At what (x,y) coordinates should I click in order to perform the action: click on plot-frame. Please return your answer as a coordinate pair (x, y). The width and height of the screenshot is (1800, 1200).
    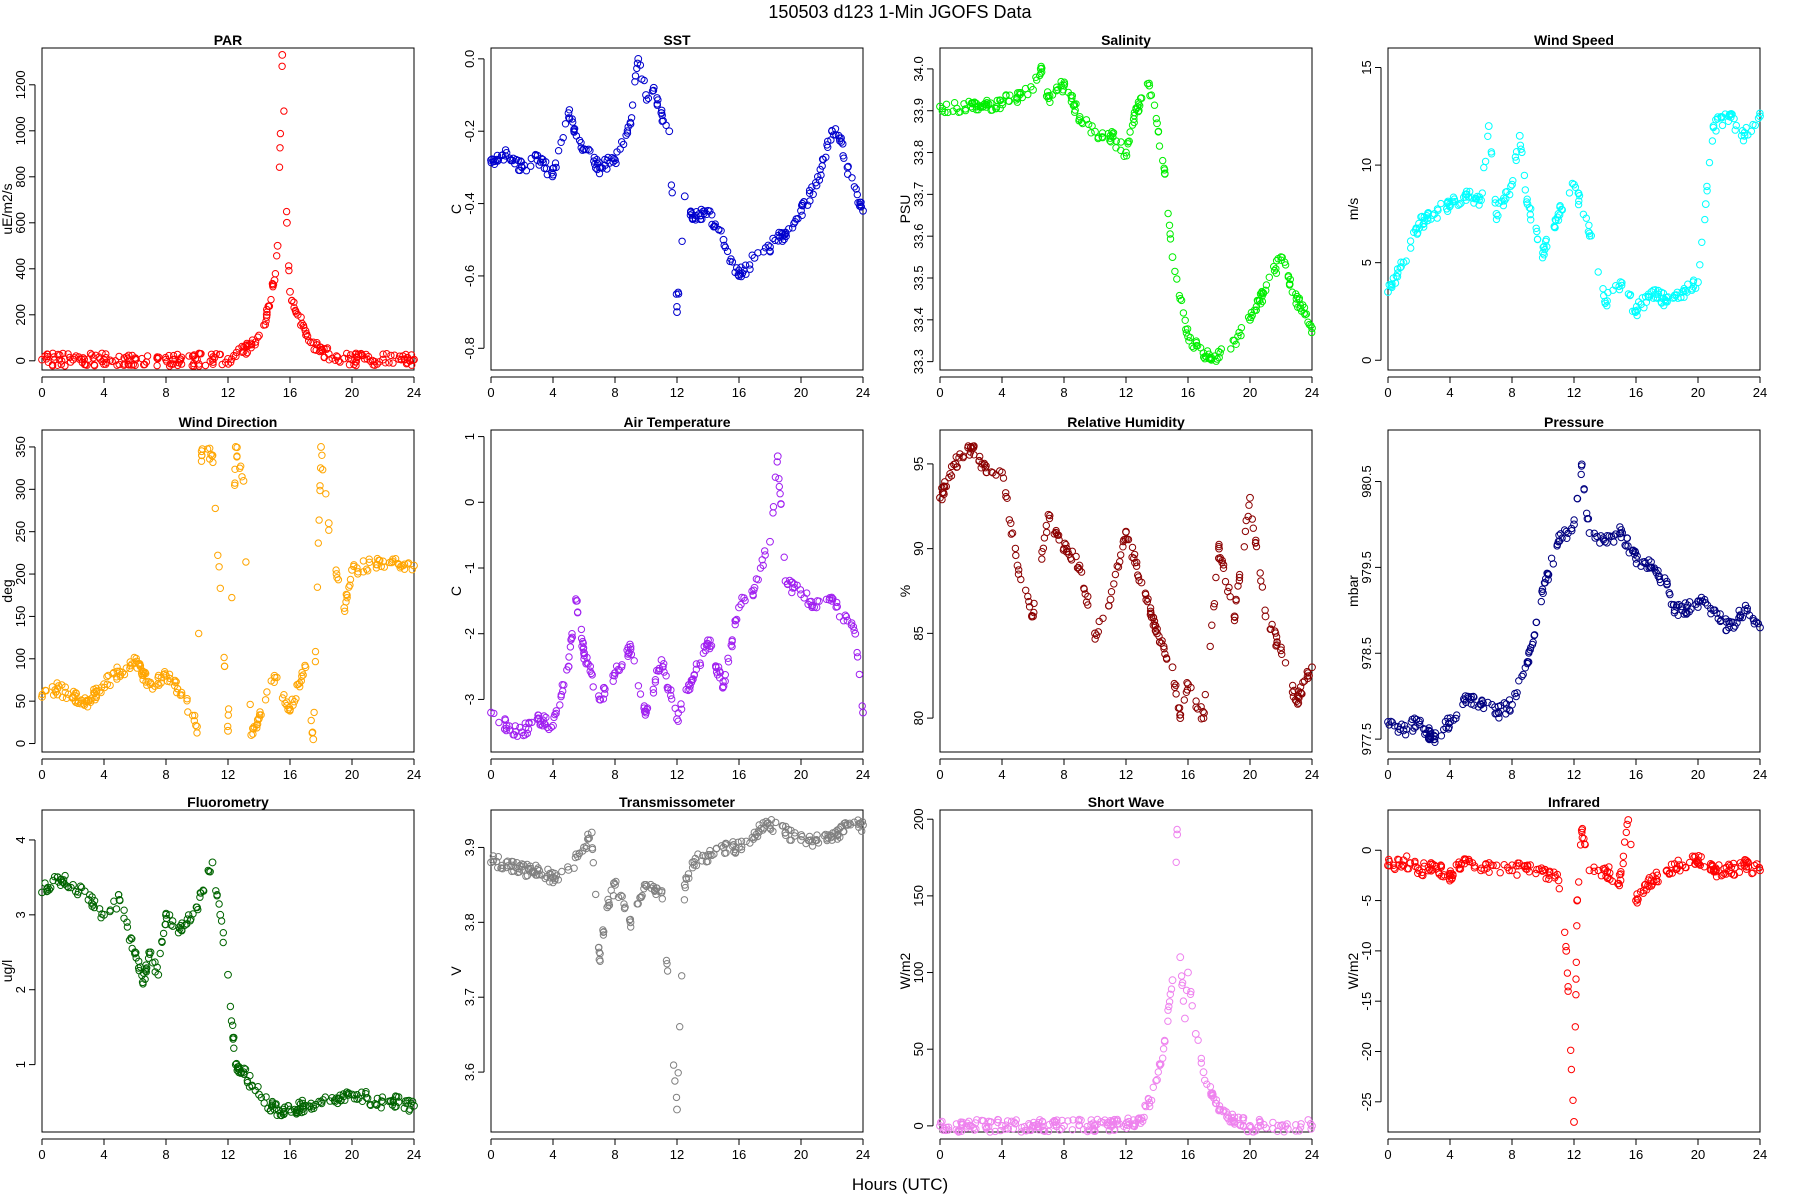
    Looking at the image, I should click on (1574, 591).